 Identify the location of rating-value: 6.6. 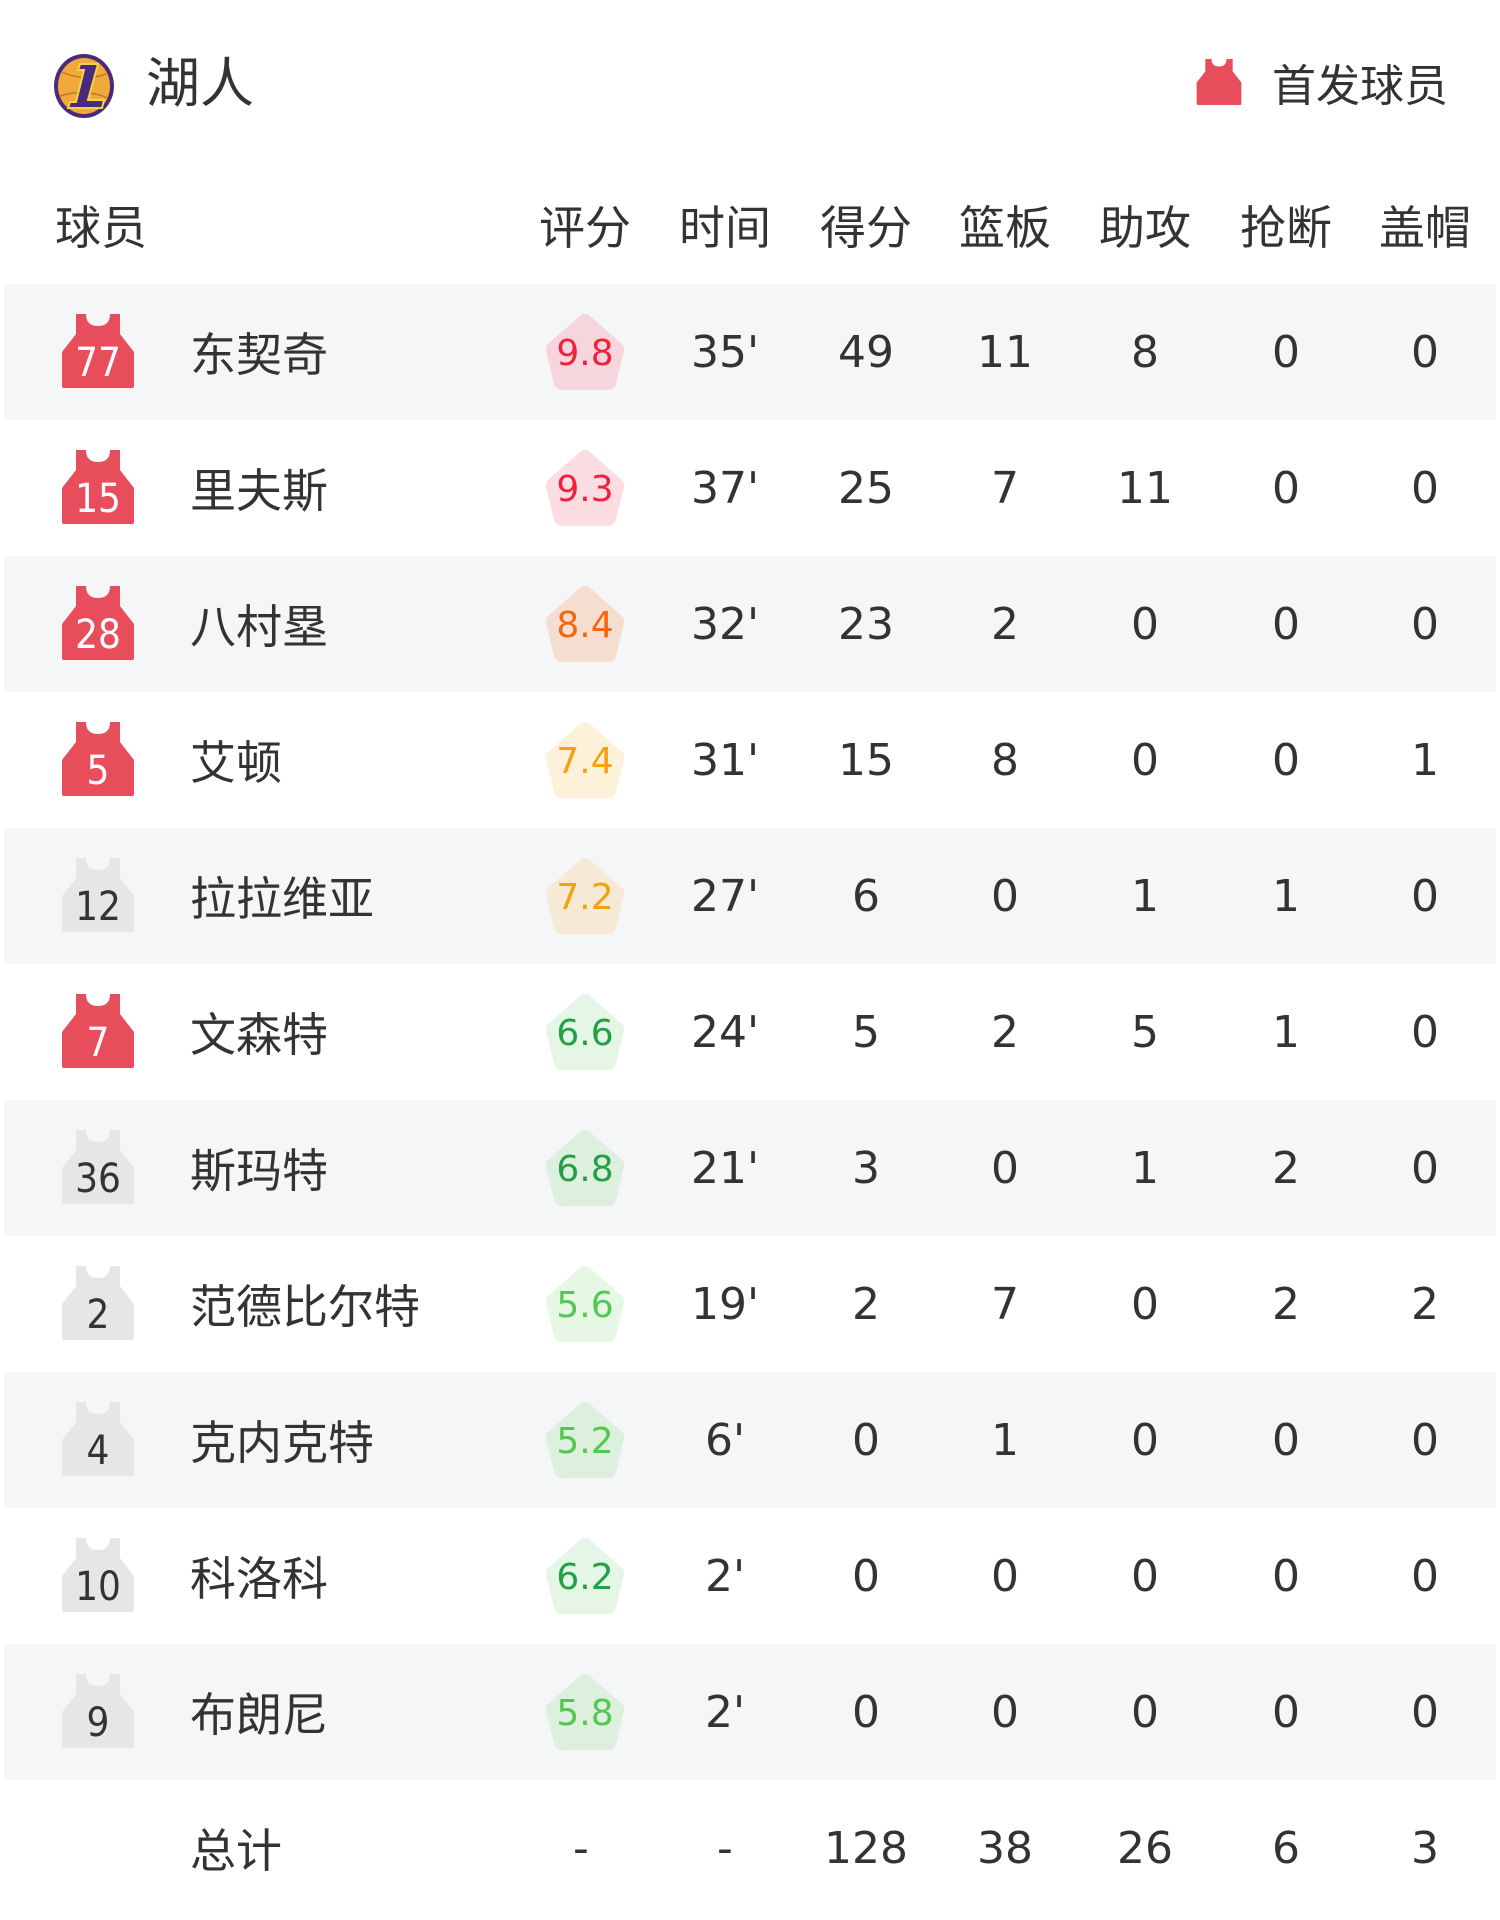
(585, 1033).